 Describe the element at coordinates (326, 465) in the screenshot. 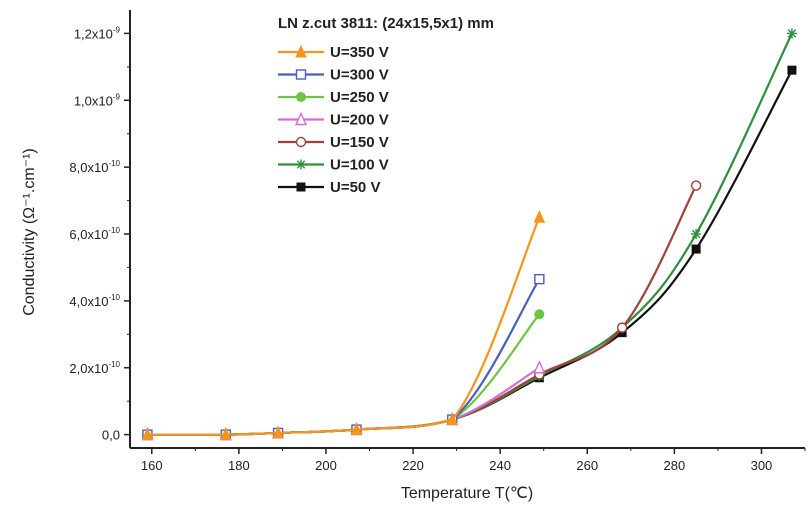

I see `x-tick-label: 200` at that location.